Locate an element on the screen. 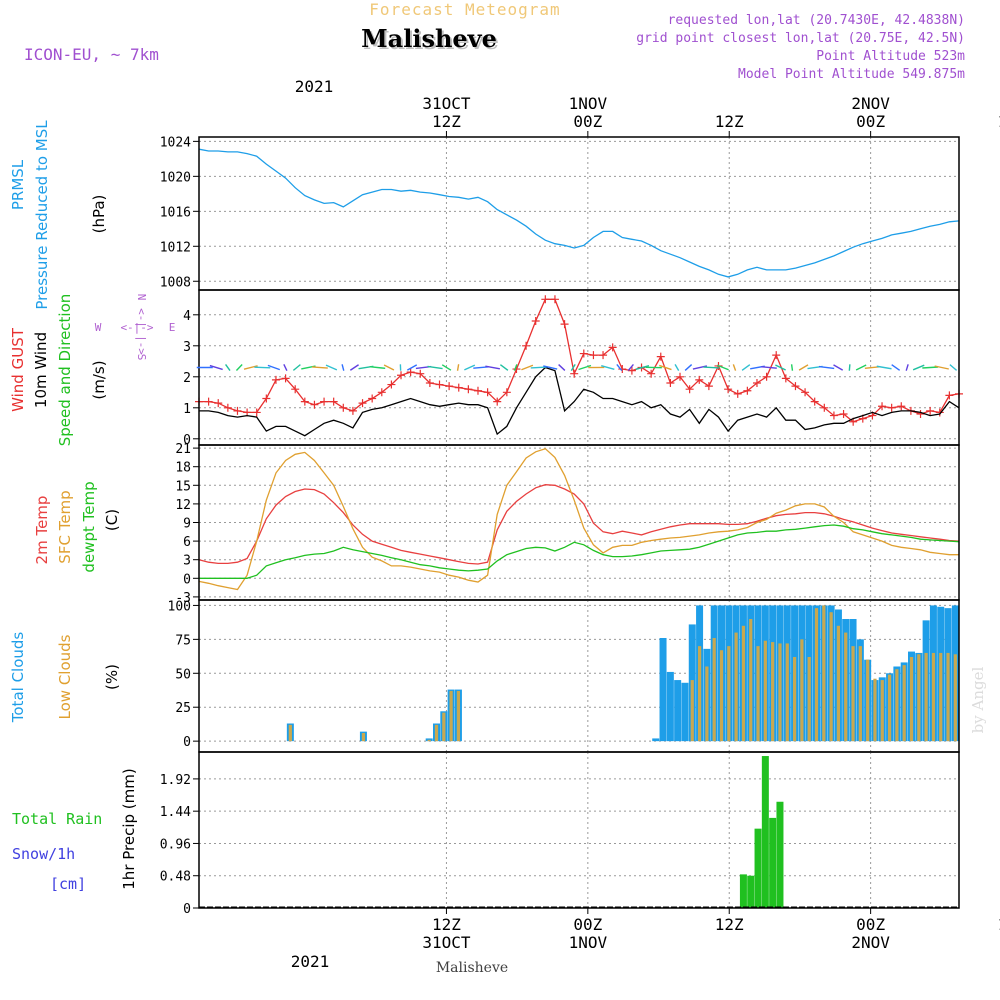 The image size is (1000, 1000). y-tick-label: 50 is located at coordinates (183, 674).